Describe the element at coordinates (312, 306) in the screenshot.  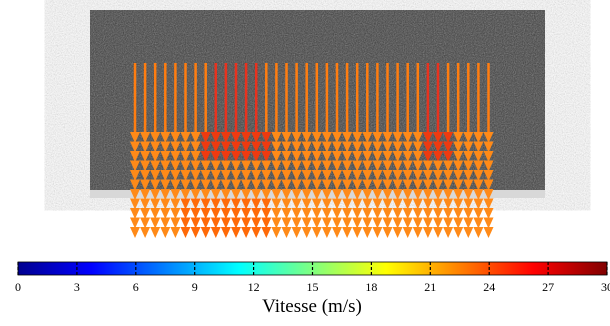
I see `colorbar-label: Vitesse (m/s)` at that location.